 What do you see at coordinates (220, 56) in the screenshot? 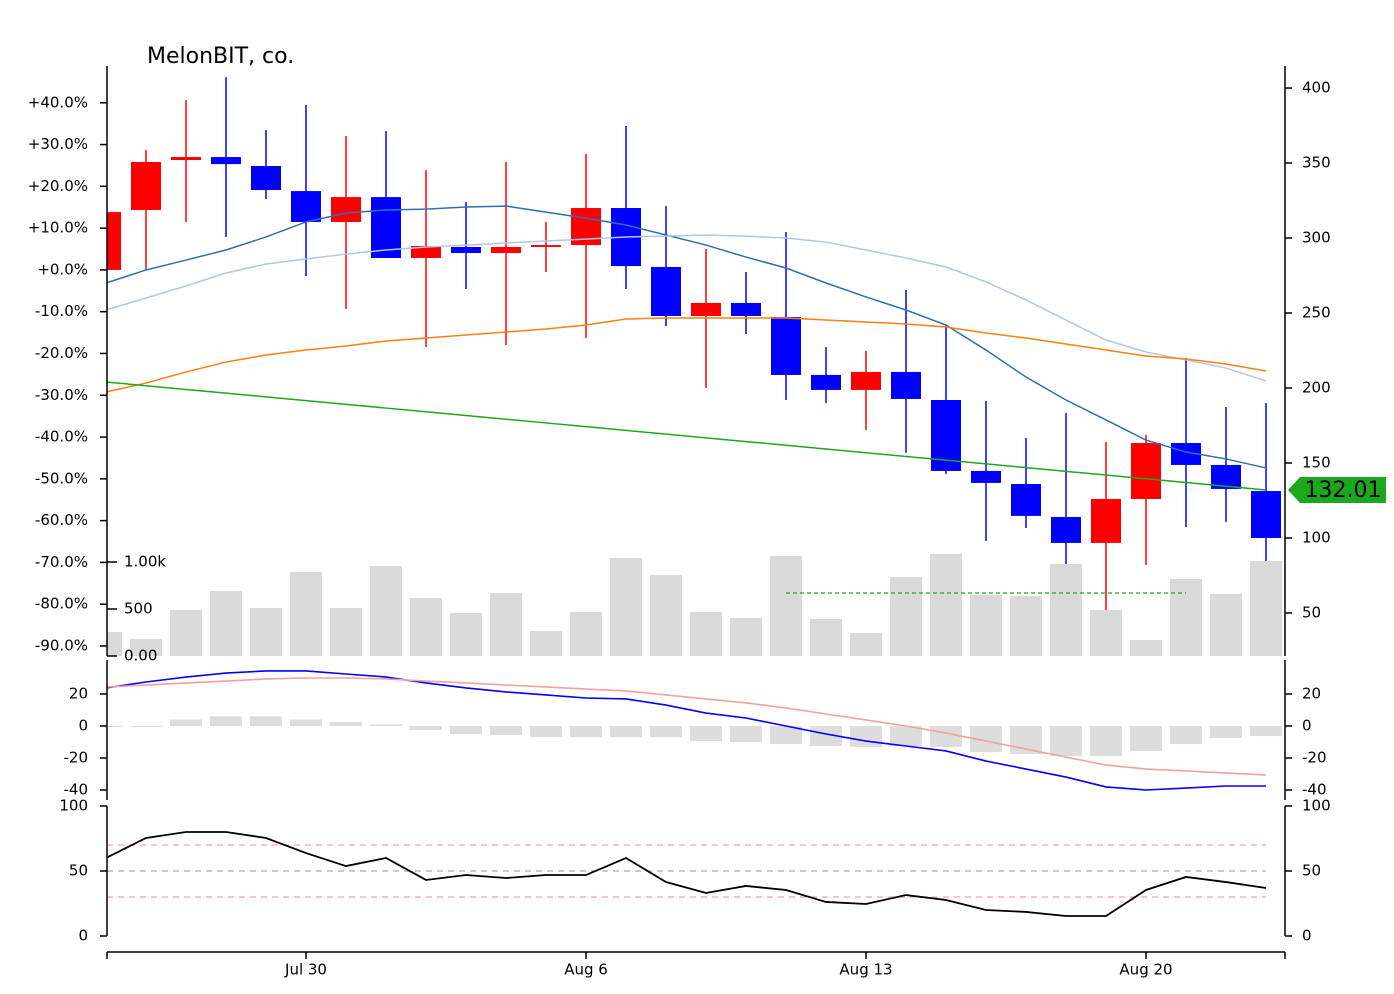
I see `chart-title: MelonBIT, co.` at bounding box center [220, 56].